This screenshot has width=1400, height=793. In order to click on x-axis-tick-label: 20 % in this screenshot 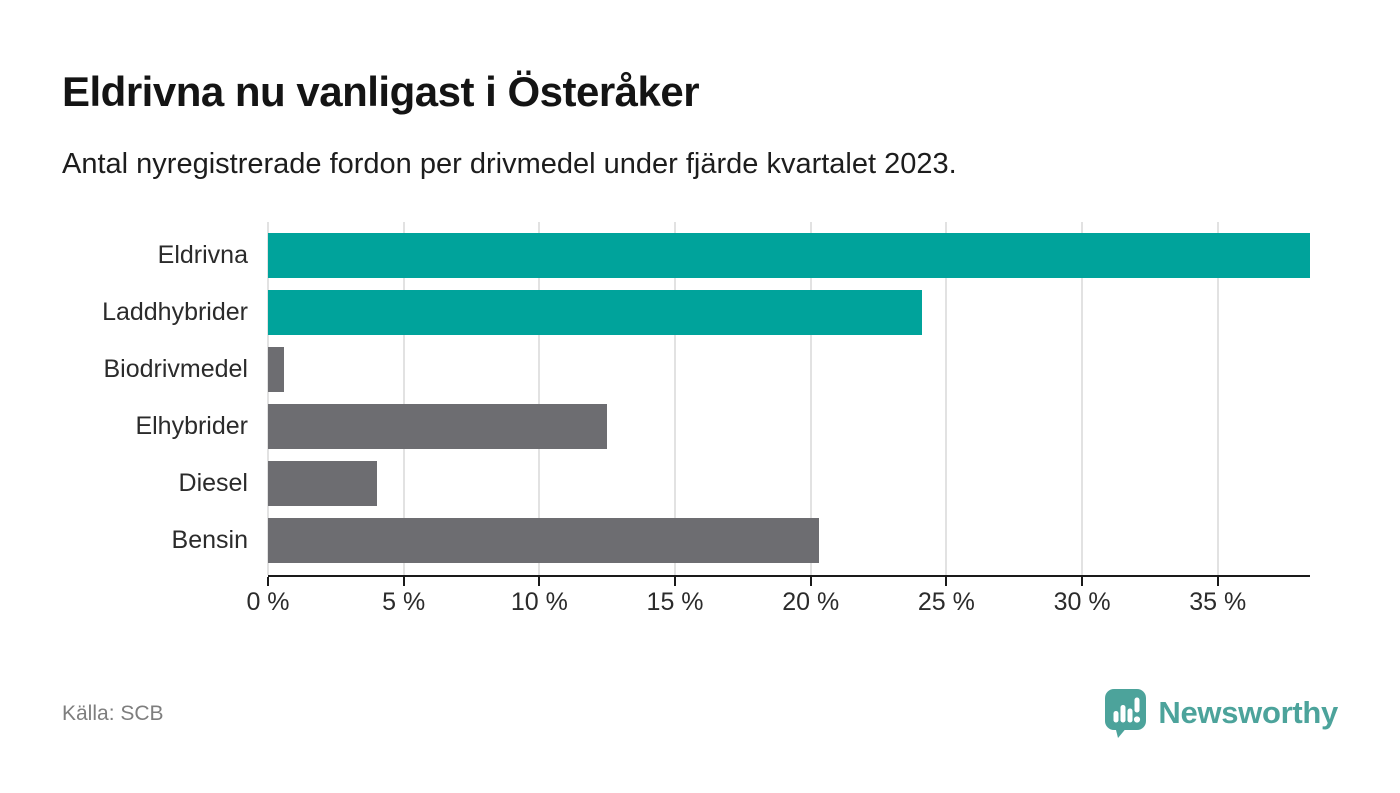, I will do `click(811, 602)`.